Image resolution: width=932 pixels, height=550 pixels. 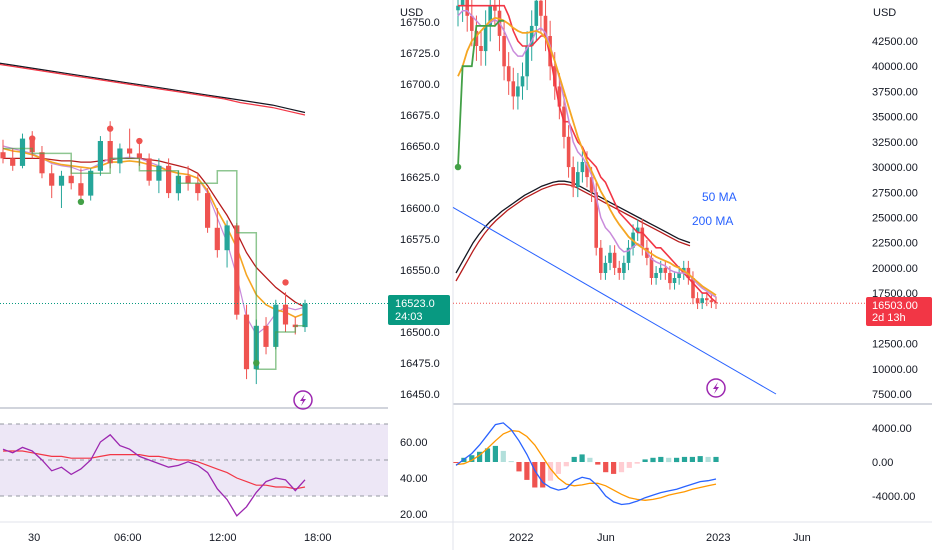 I want to click on right-x-tick-label: 2022, so click(x=521, y=538).